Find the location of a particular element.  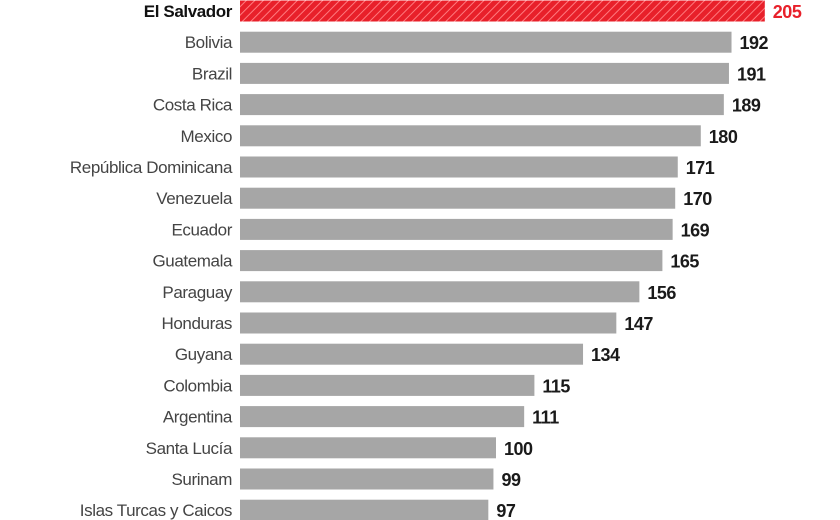

category-label-brazil: Brazil is located at coordinates (212, 73).